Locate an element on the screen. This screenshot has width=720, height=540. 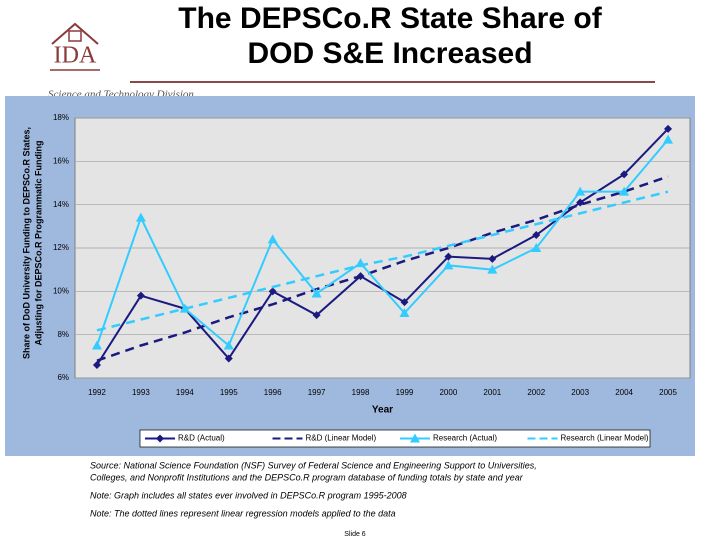
x-tick-label: 2001 is located at coordinates (492, 392).